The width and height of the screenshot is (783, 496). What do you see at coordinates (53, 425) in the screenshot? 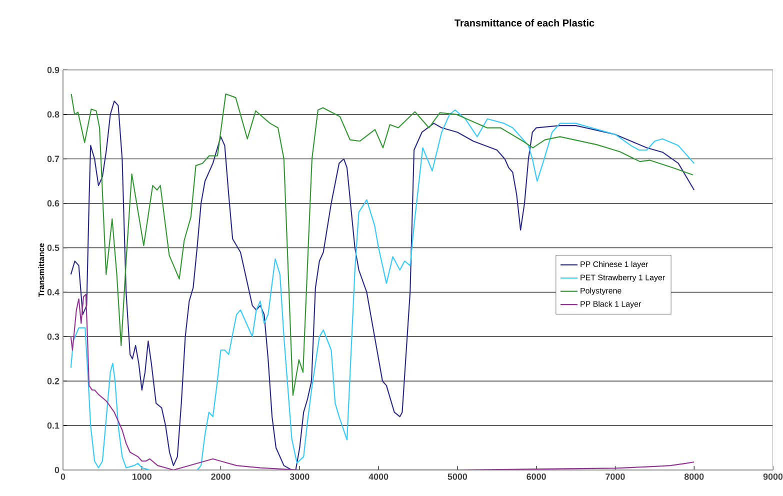
I see `y-tick-label: 0.1` at bounding box center [53, 425].